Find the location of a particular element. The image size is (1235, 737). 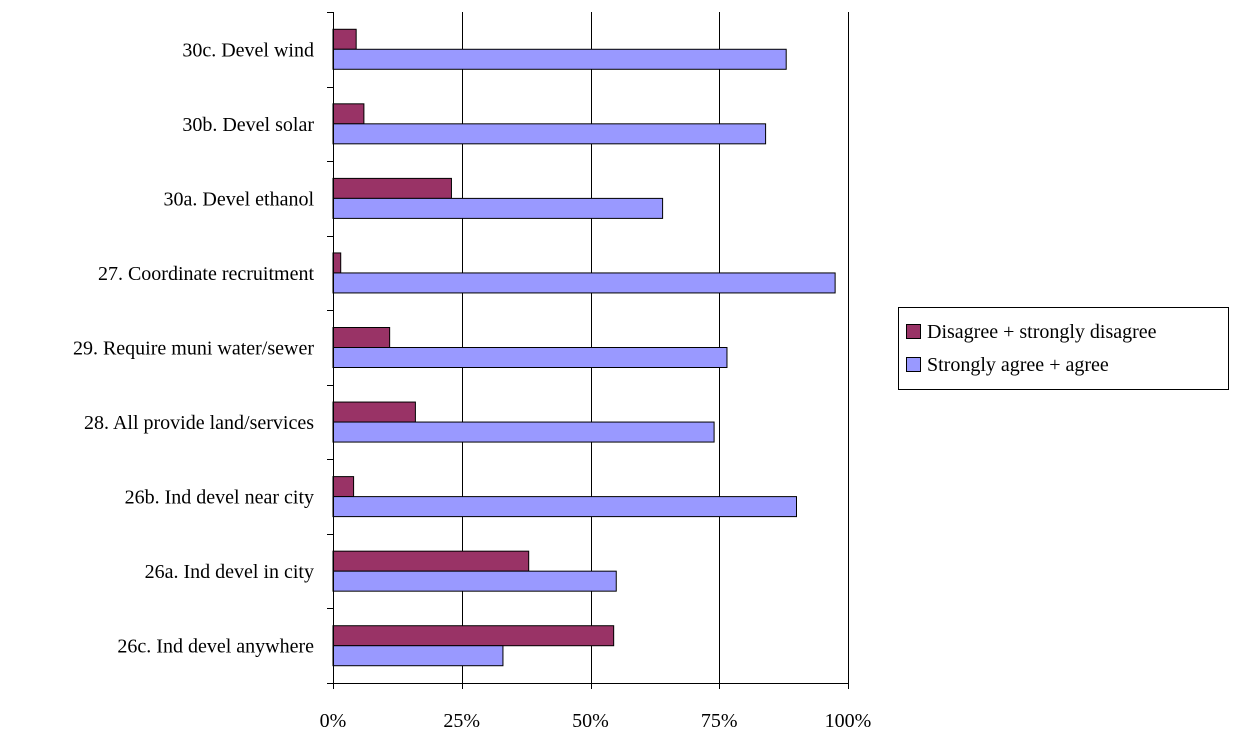

x-tick-label-3: 75% is located at coordinates (719, 721).